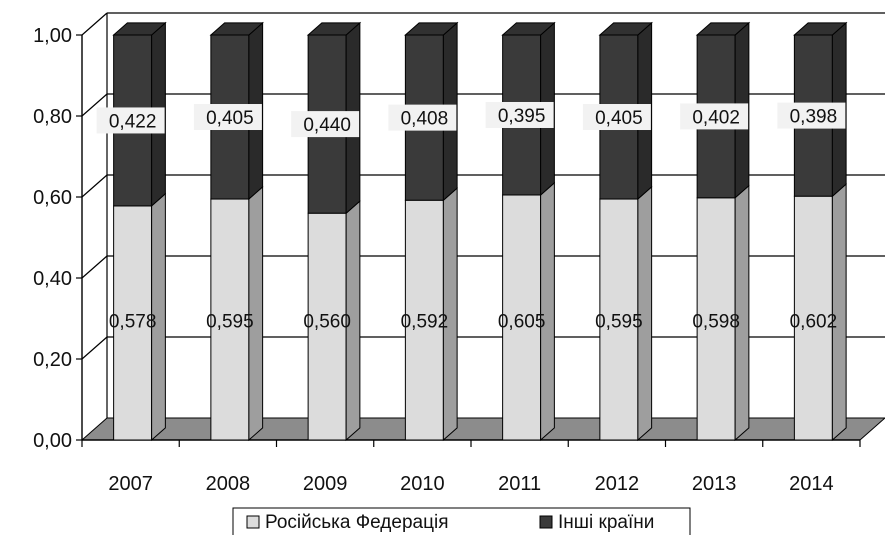 This screenshot has height=535, width=885. What do you see at coordinates (714, 484) in the screenshot?
I see `x-tick-label: 2013` at bounding box center [714, 484].